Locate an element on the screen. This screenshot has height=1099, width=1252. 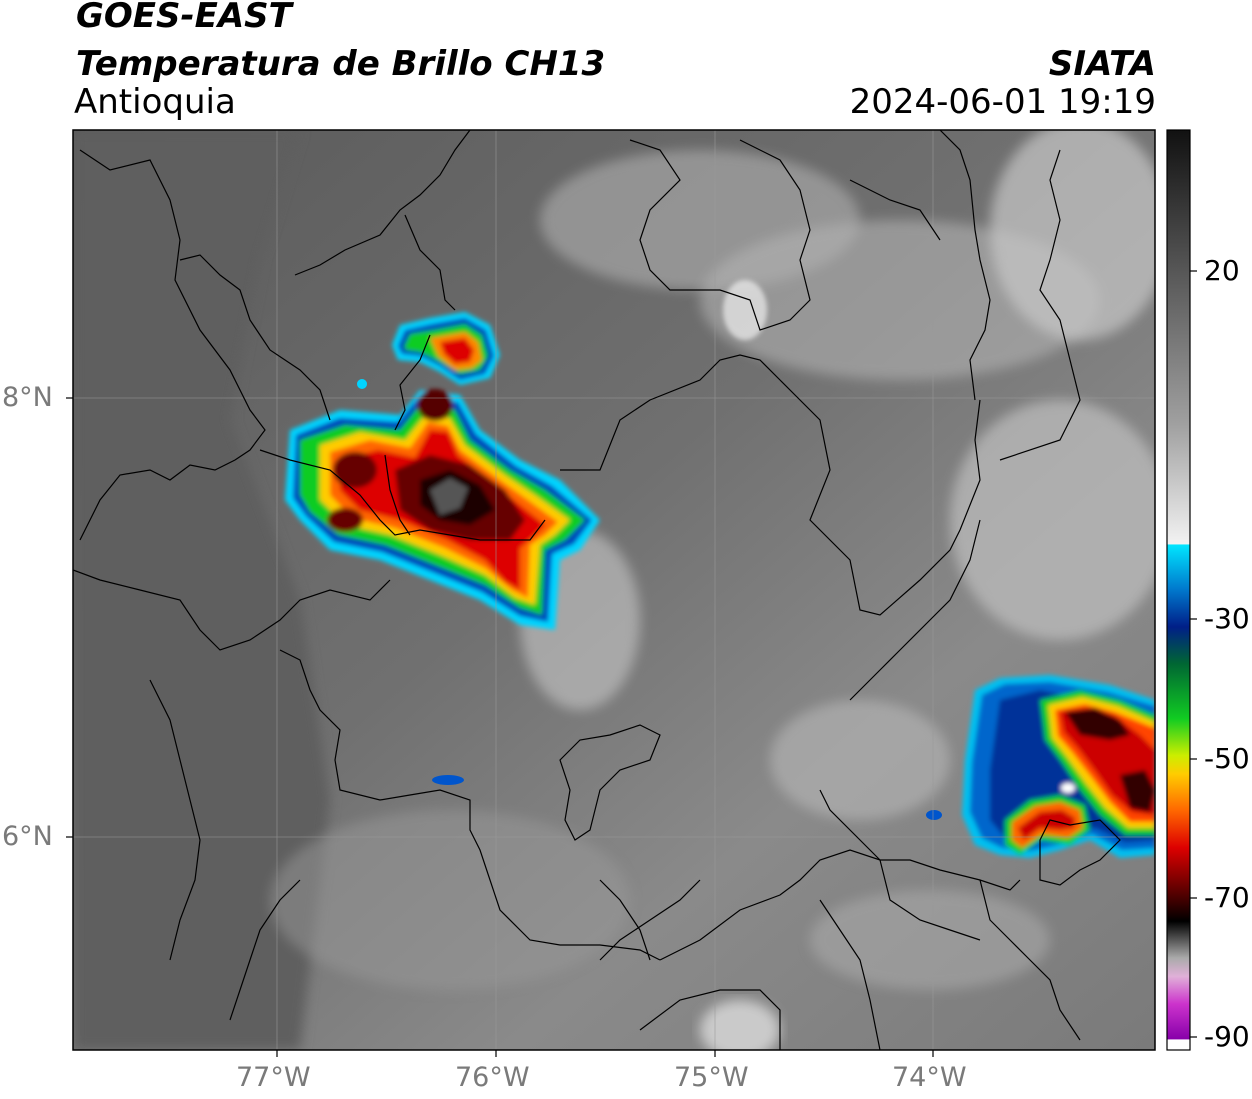
lon-tick-label: 76°W is located at coordinates (492, 1077).